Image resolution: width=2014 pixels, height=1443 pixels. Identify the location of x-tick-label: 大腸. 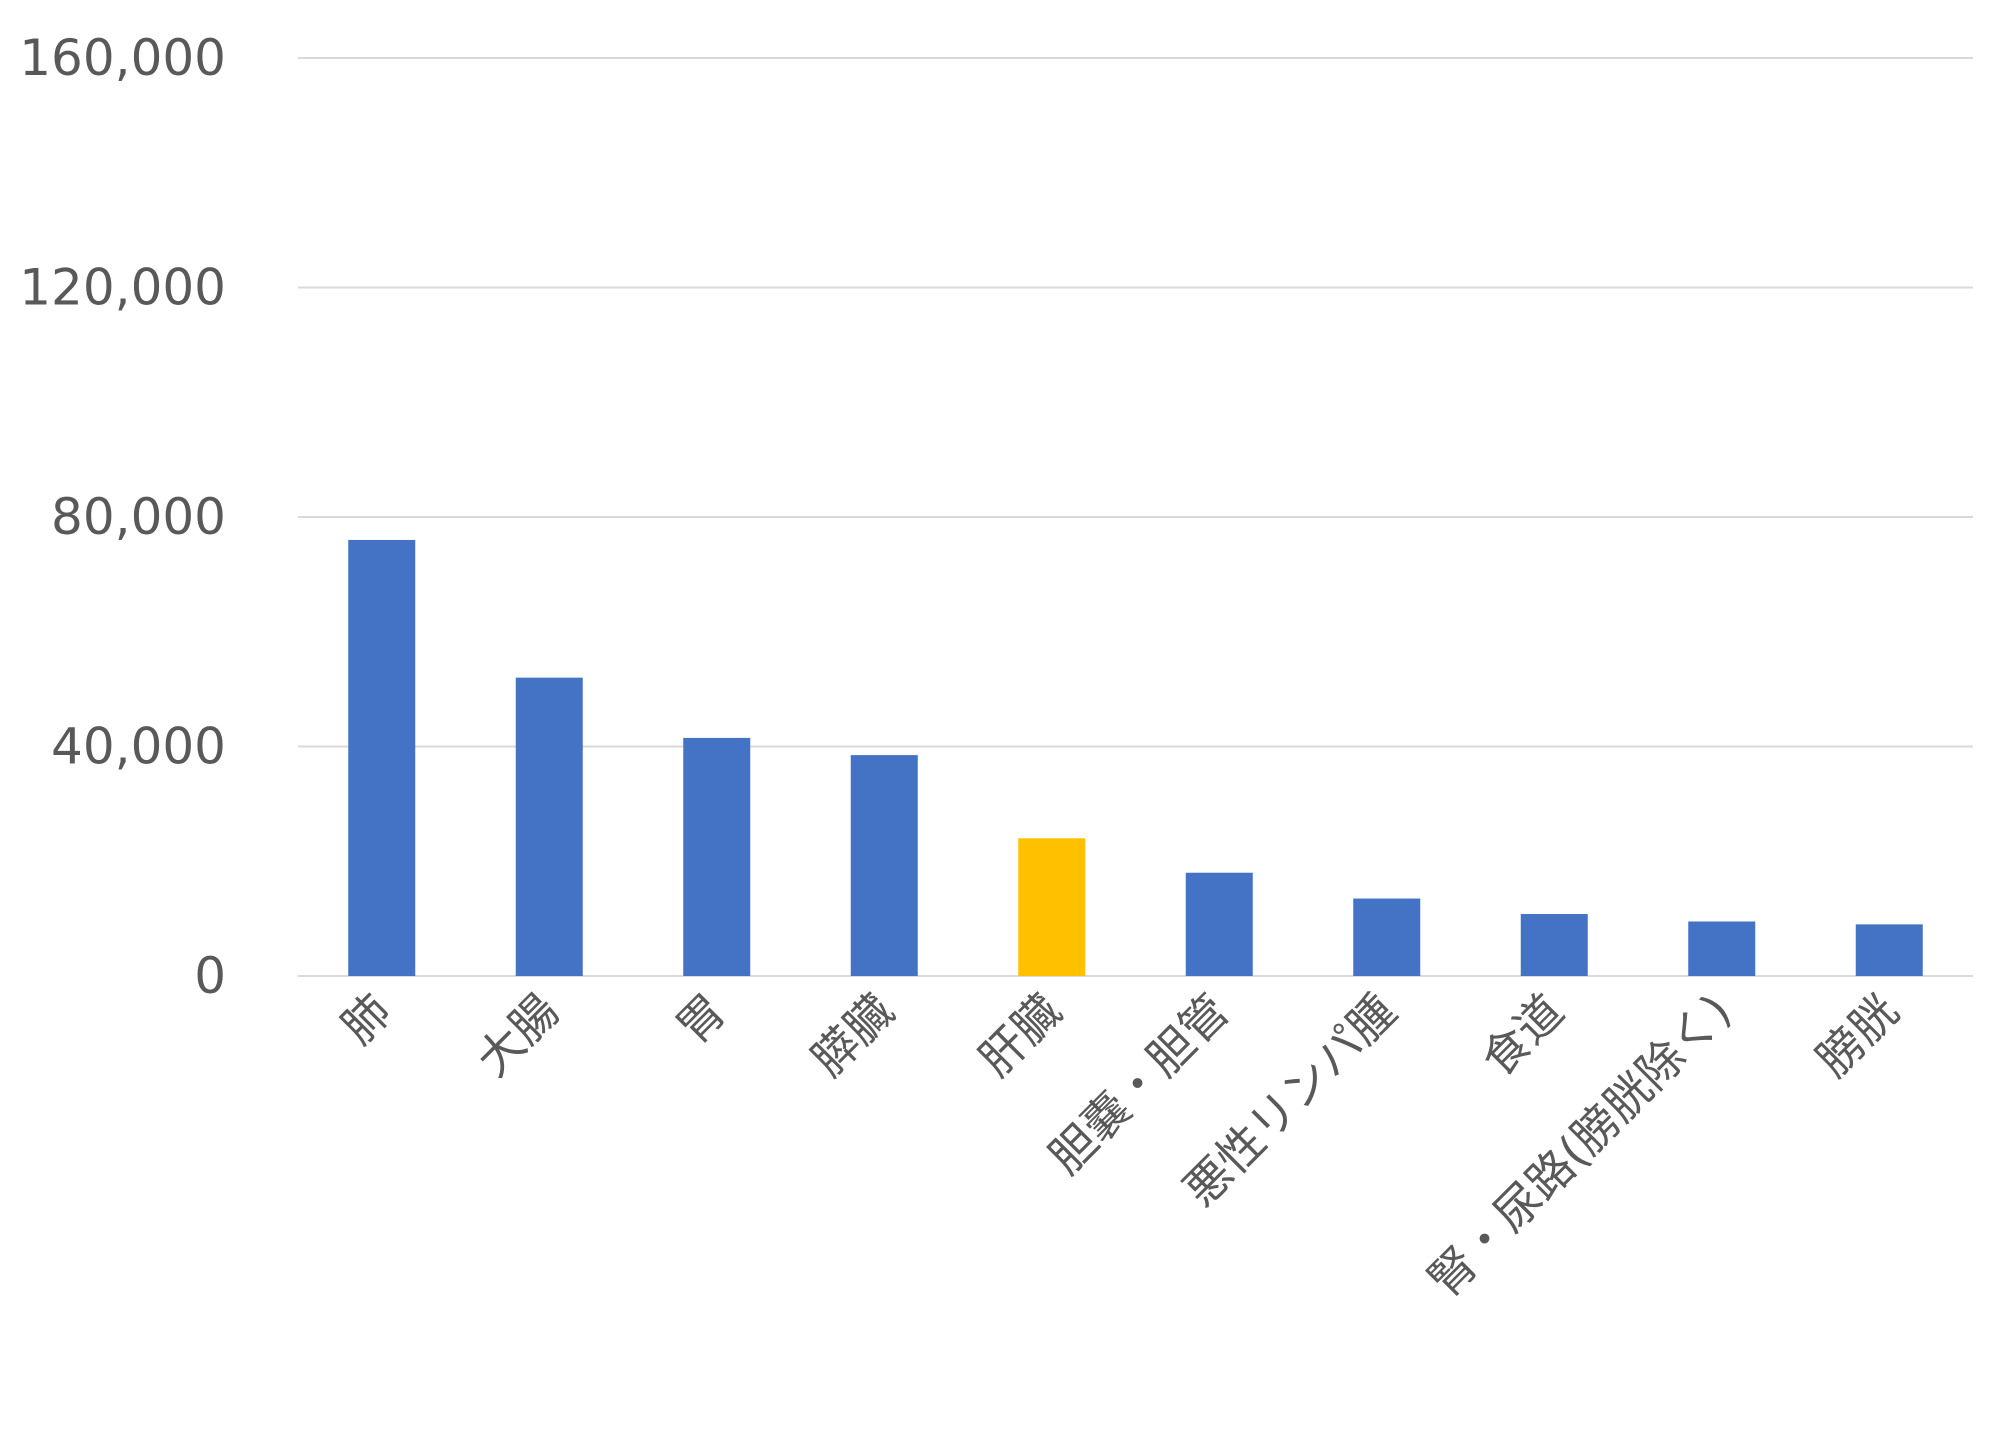
(517, 1035).